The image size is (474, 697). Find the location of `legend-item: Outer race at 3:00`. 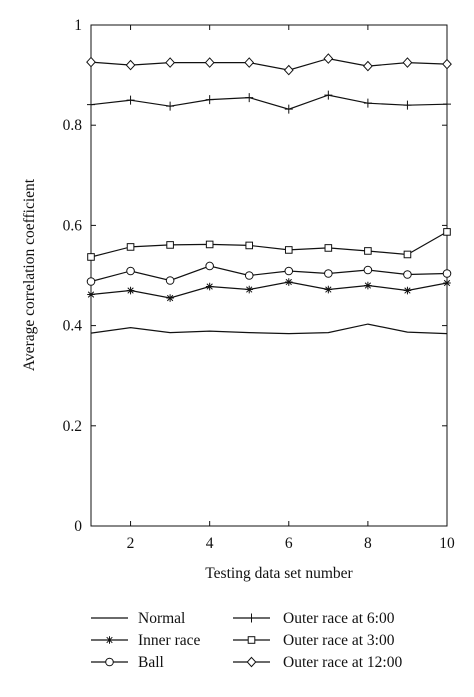

legend-item: Outer race at 3:00 is located at coordinates (314, 640).